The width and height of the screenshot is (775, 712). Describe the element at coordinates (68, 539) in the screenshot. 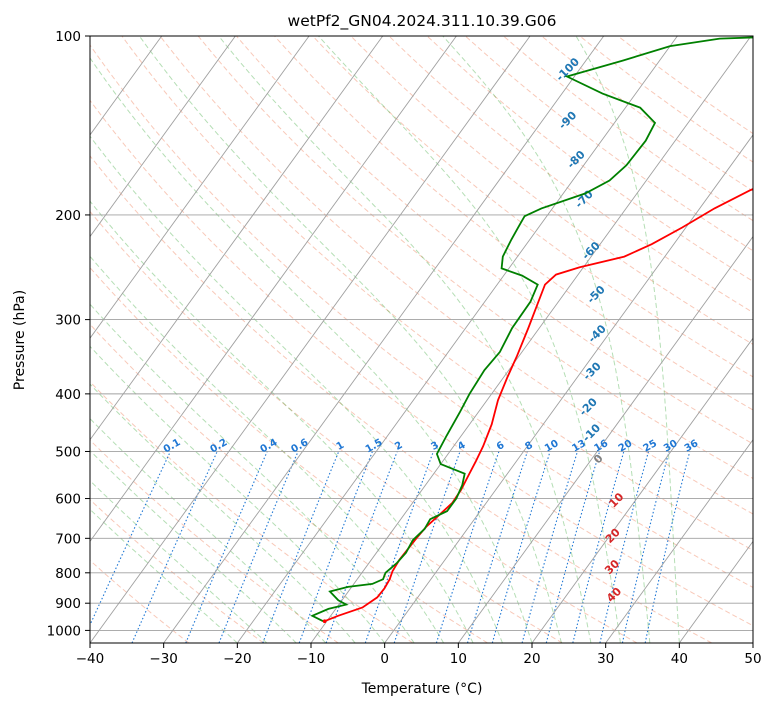

I see `y-tick-label: 700` at that location.